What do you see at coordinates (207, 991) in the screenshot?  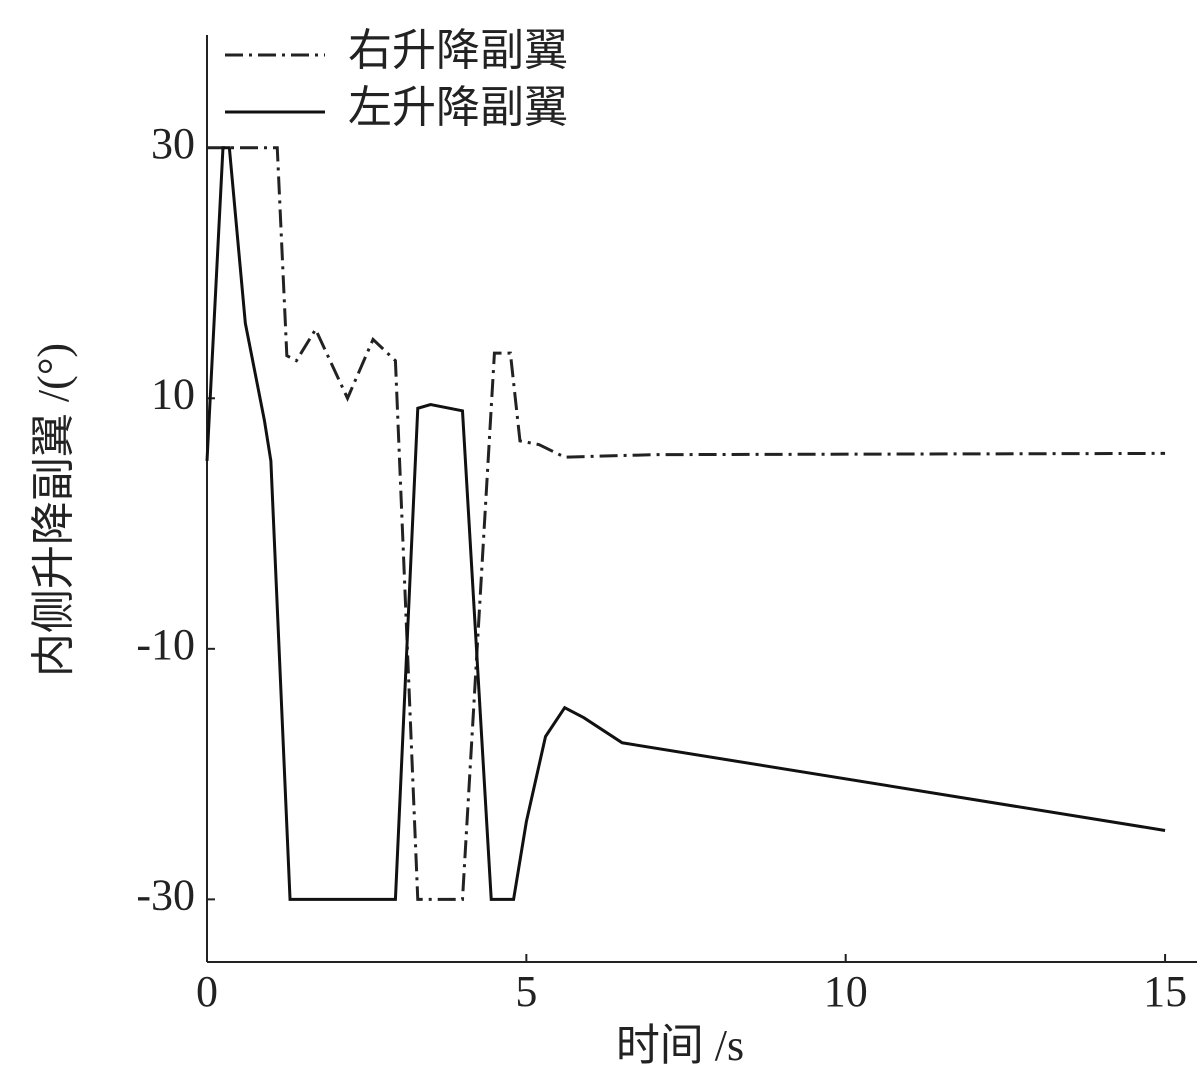 I see `x-tick-label: 0` at bounding box center [207, 991].